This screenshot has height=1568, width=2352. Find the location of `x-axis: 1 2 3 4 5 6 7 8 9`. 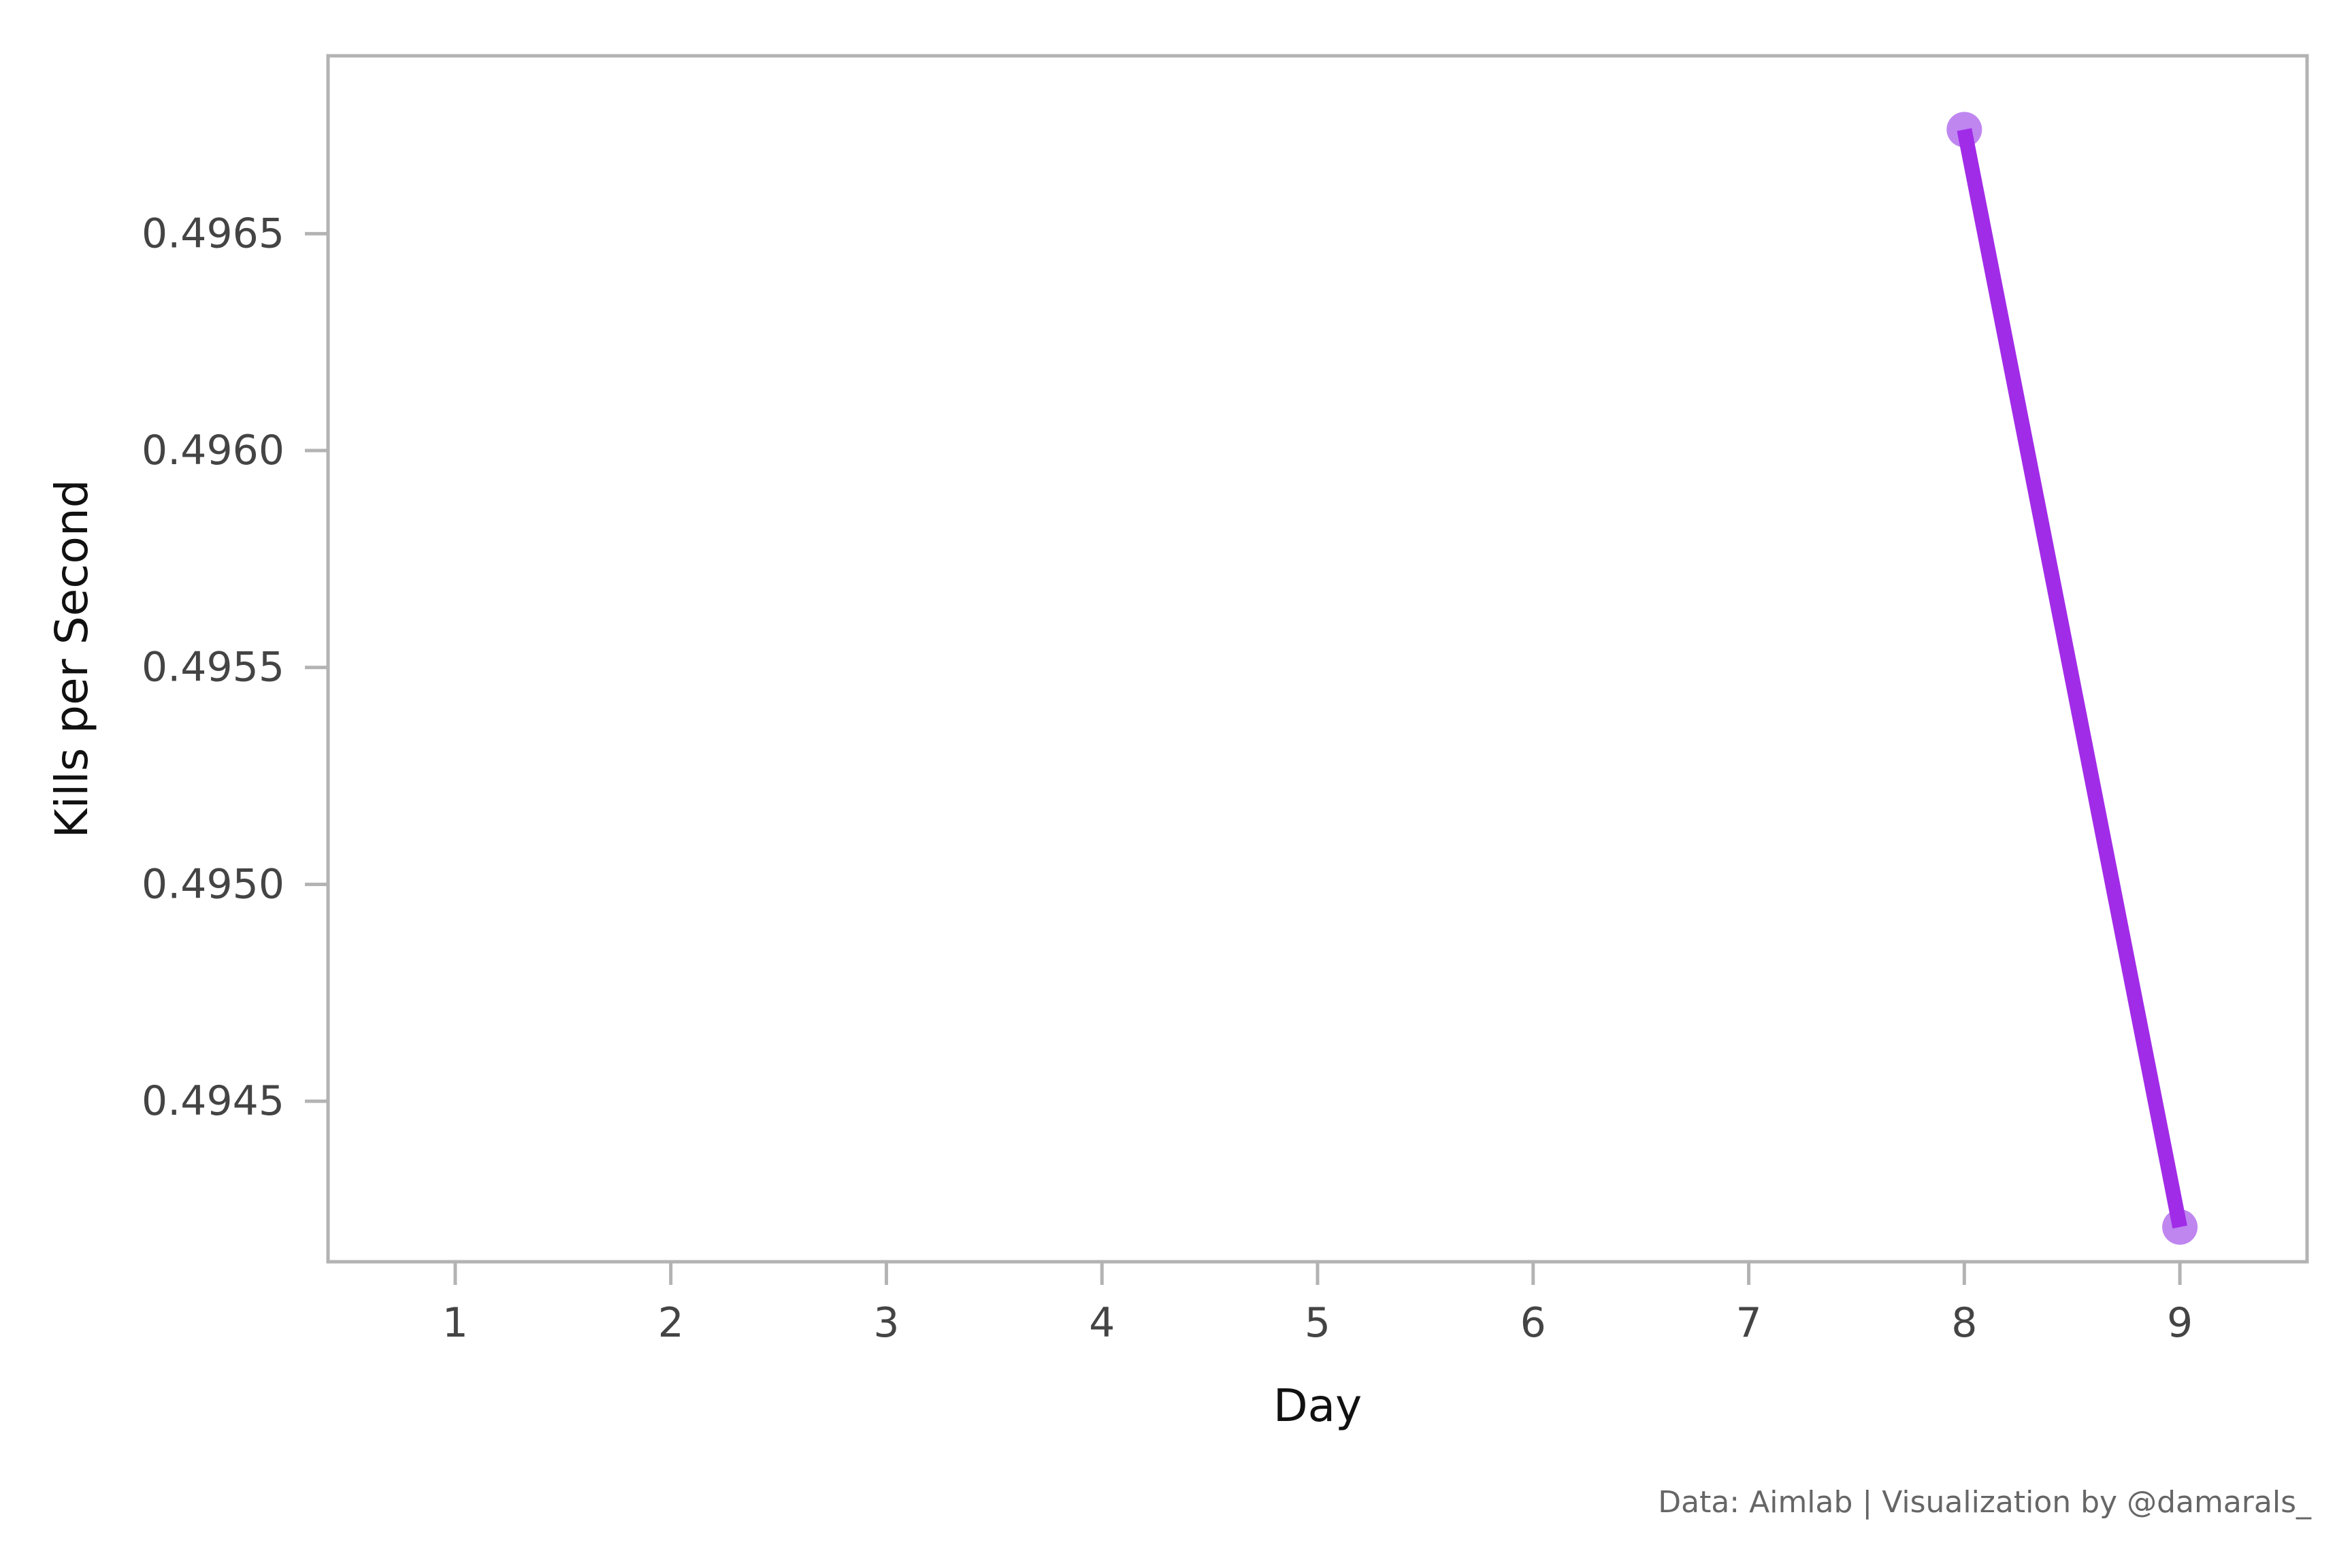

x-axis: 1 2 3 4 5 6 7 8 9 is located at coordinates (1317, 1304).